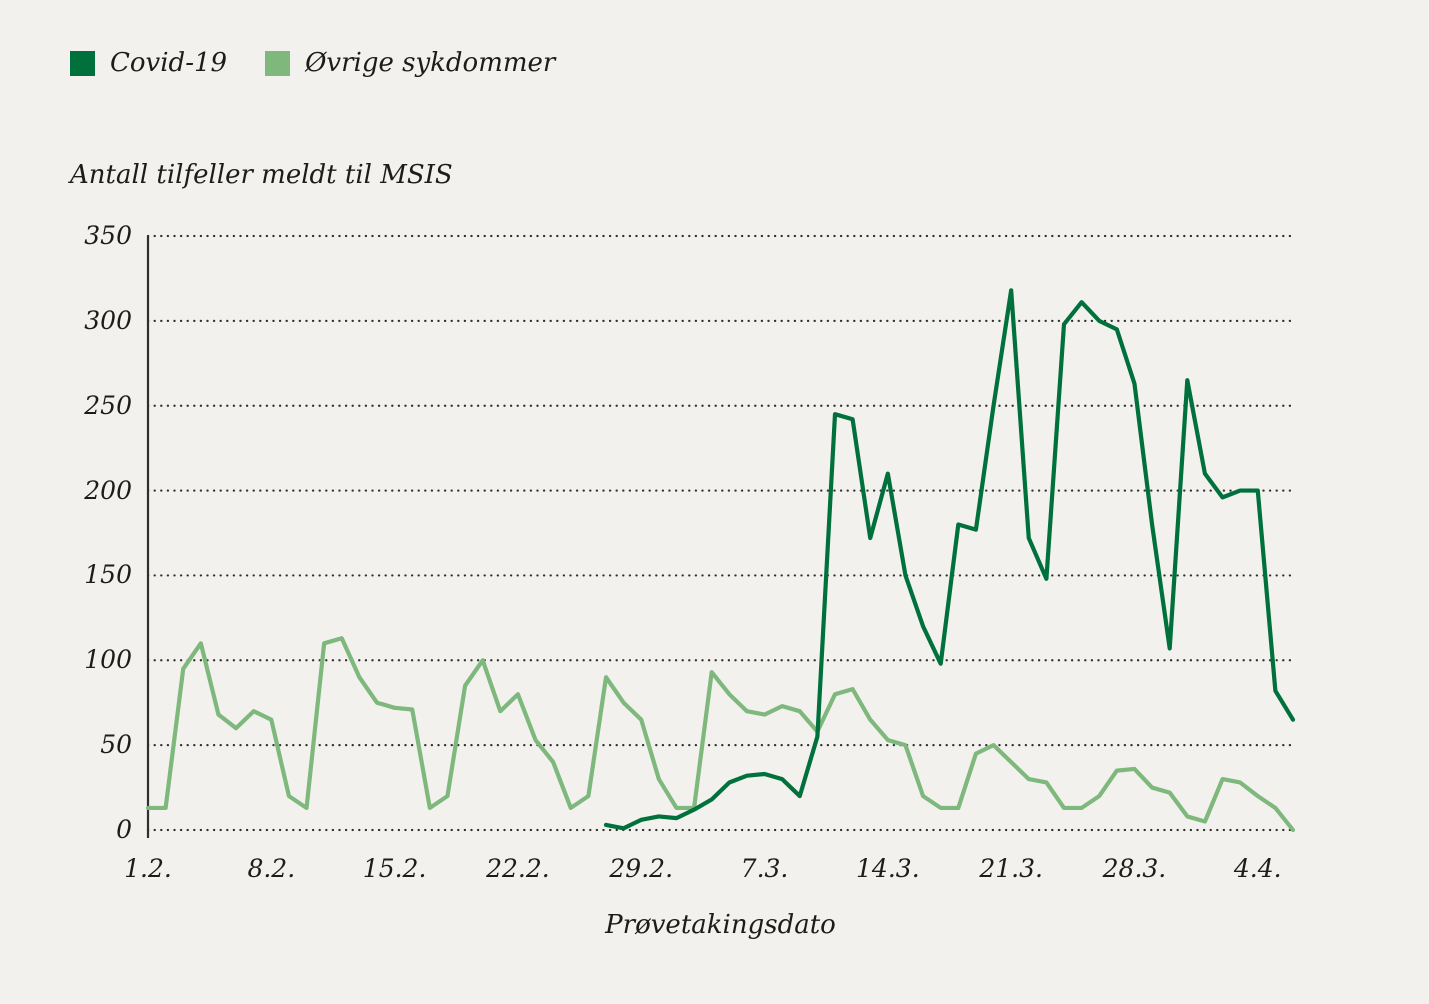 The height and width of the screenshot is (1004, 1429). What do you see at coordinates (394, 868) in the screenshot?
I see `x-tick-label: 15.2.` at bounding box center [394, 868].